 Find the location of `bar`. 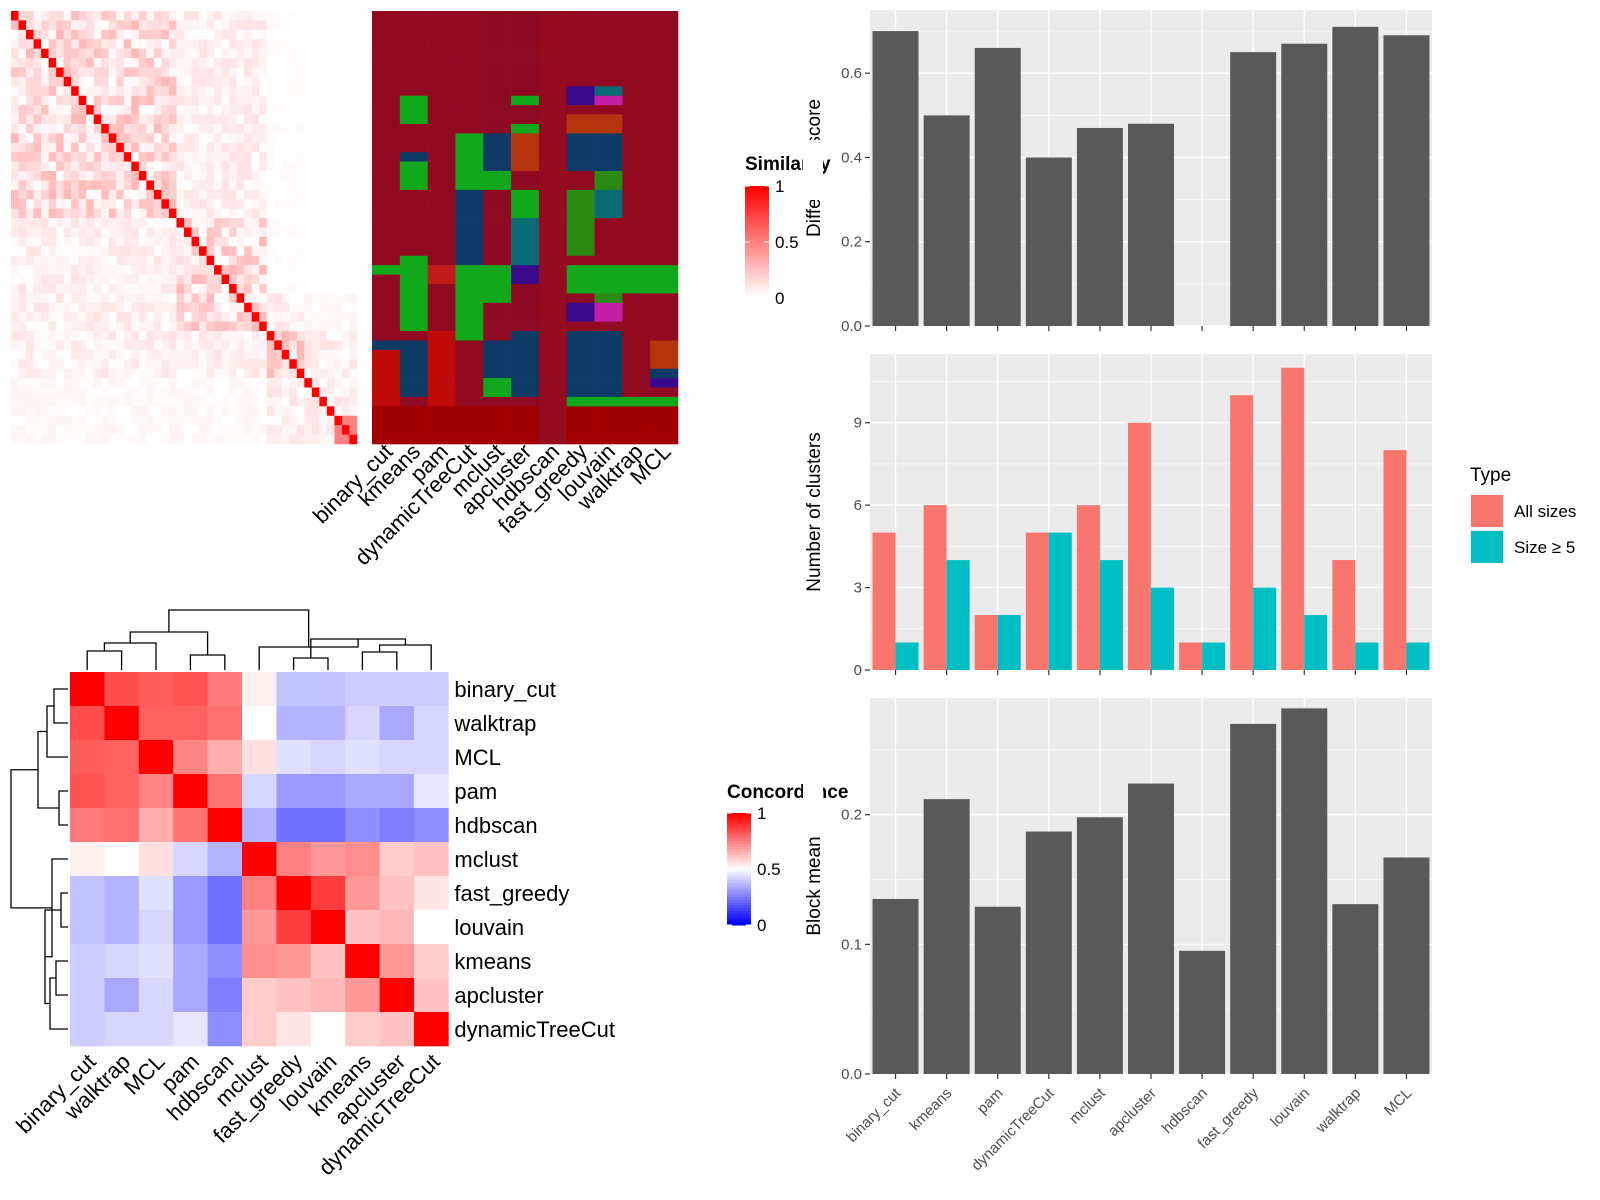

bar is located at coordinates (1406, 180).